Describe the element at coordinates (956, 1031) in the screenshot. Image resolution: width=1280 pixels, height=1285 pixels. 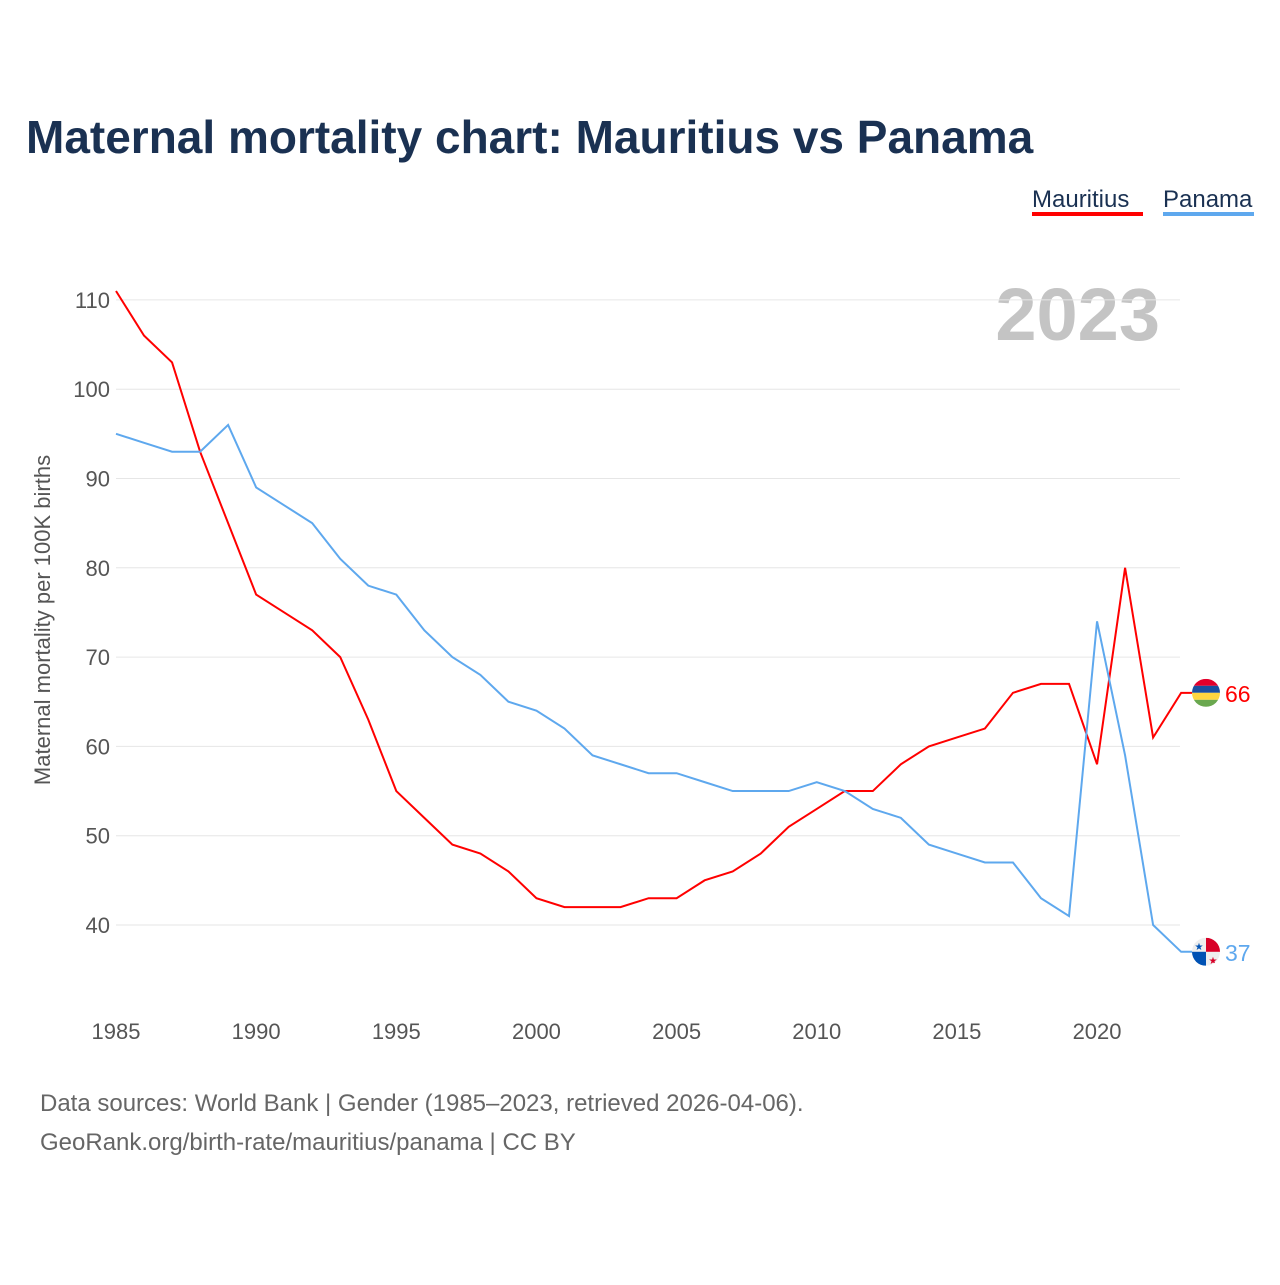
I see `x-tick-label: 2015` at that location.